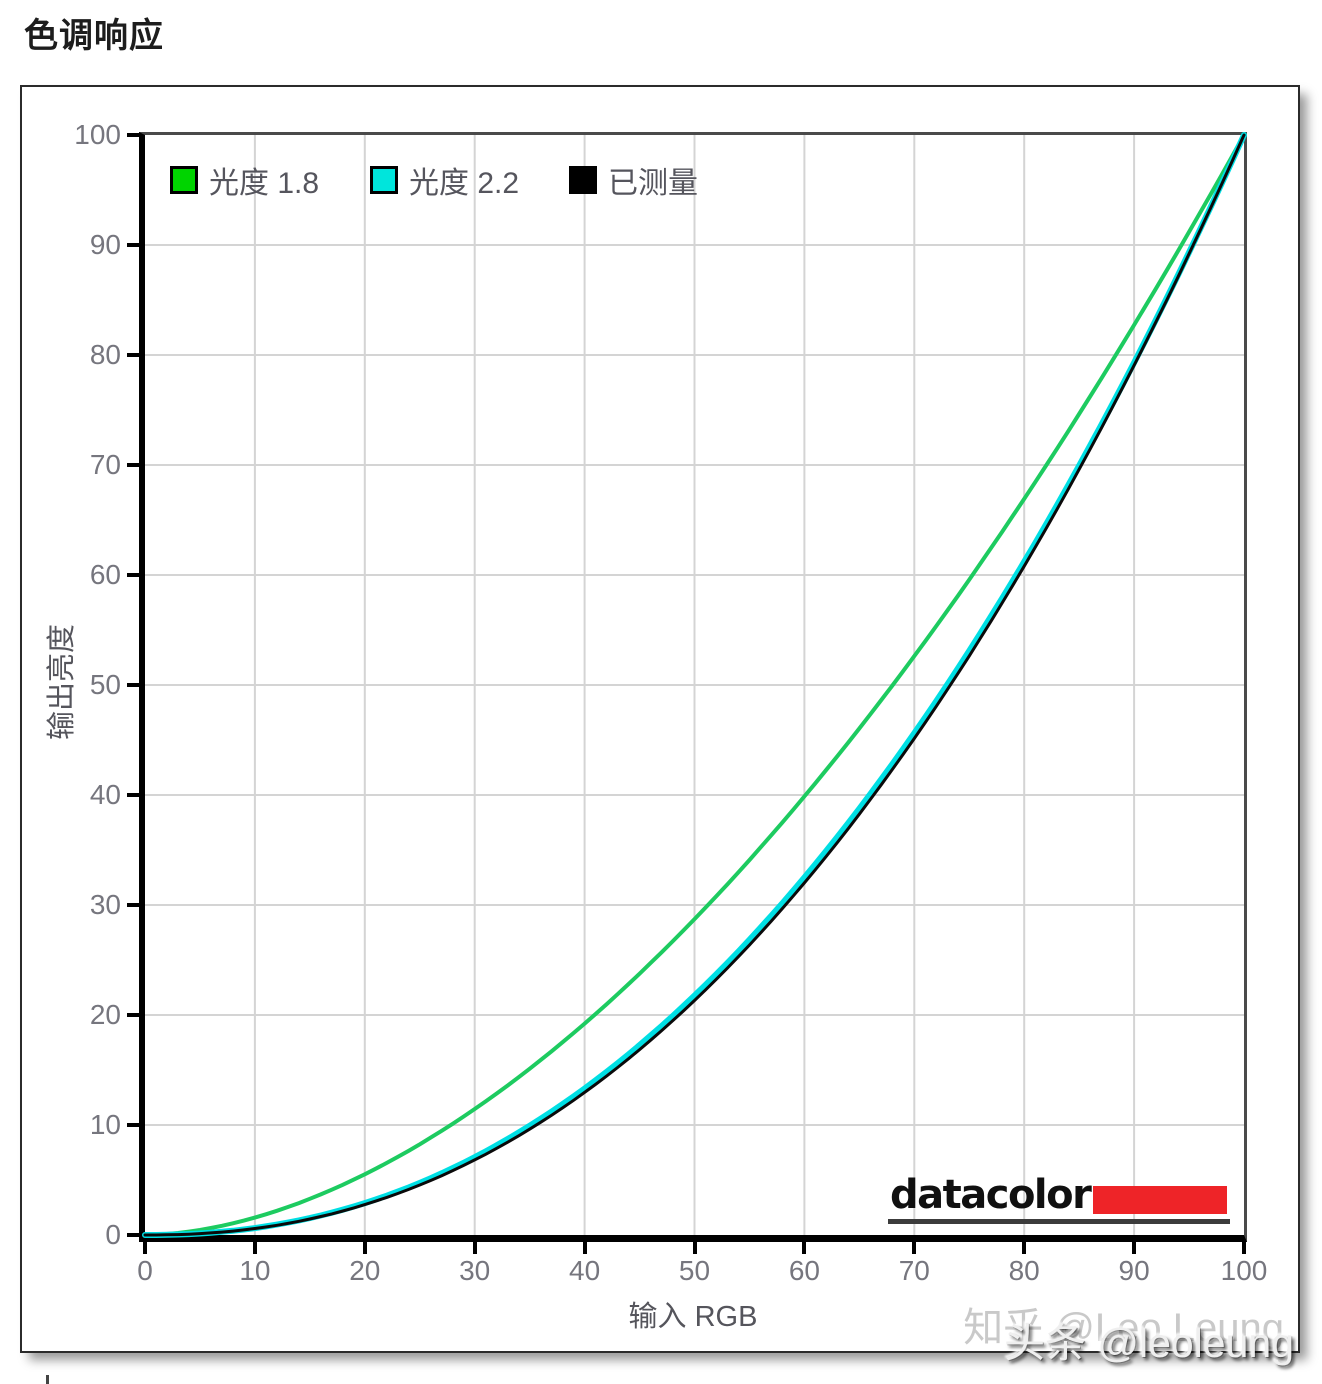  I want to click on legend-item: 光度 1.8, so click(244, 182).